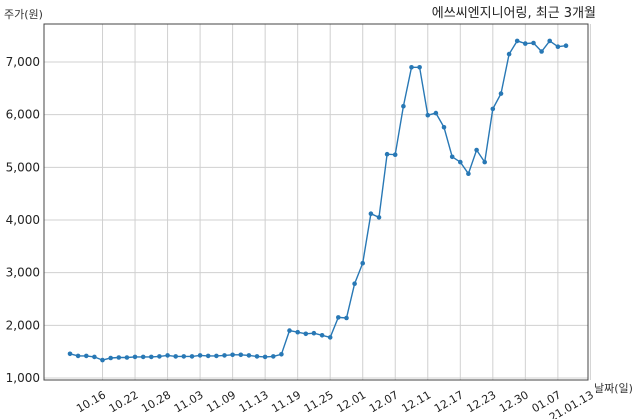  Describe the element at coordinates (514, 401) in the screenshot. I see `x-tick-label: 12.30` at that location.